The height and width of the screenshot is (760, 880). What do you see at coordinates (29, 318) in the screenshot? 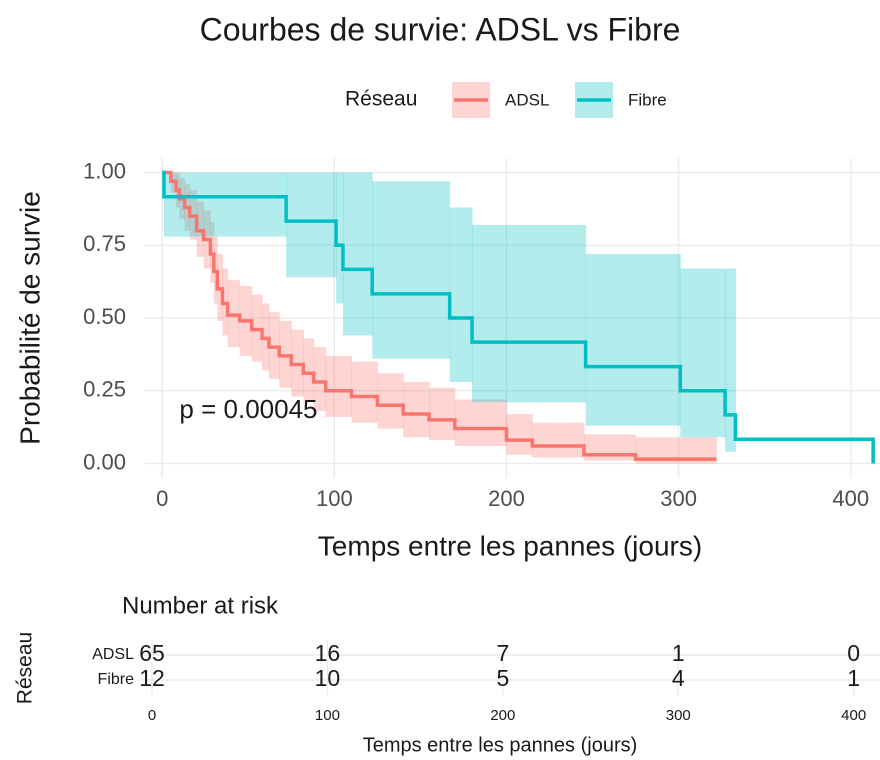
I see `y-axis-title: Probabilité de survie` at bounding box center [29, 318].